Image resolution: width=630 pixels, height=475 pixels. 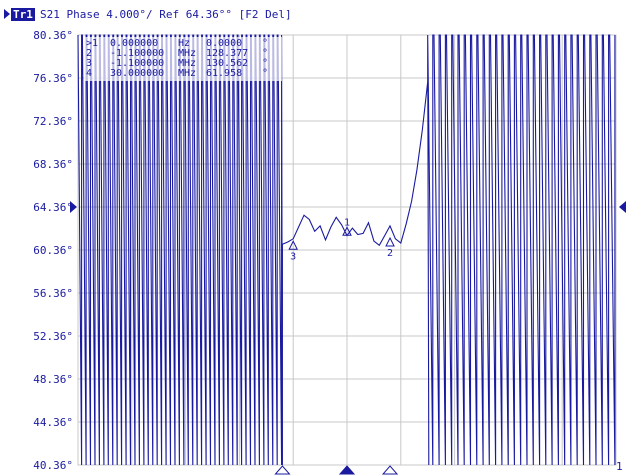 I want to click on y-tick-label: 48.36°, so click(x=53, y=379).